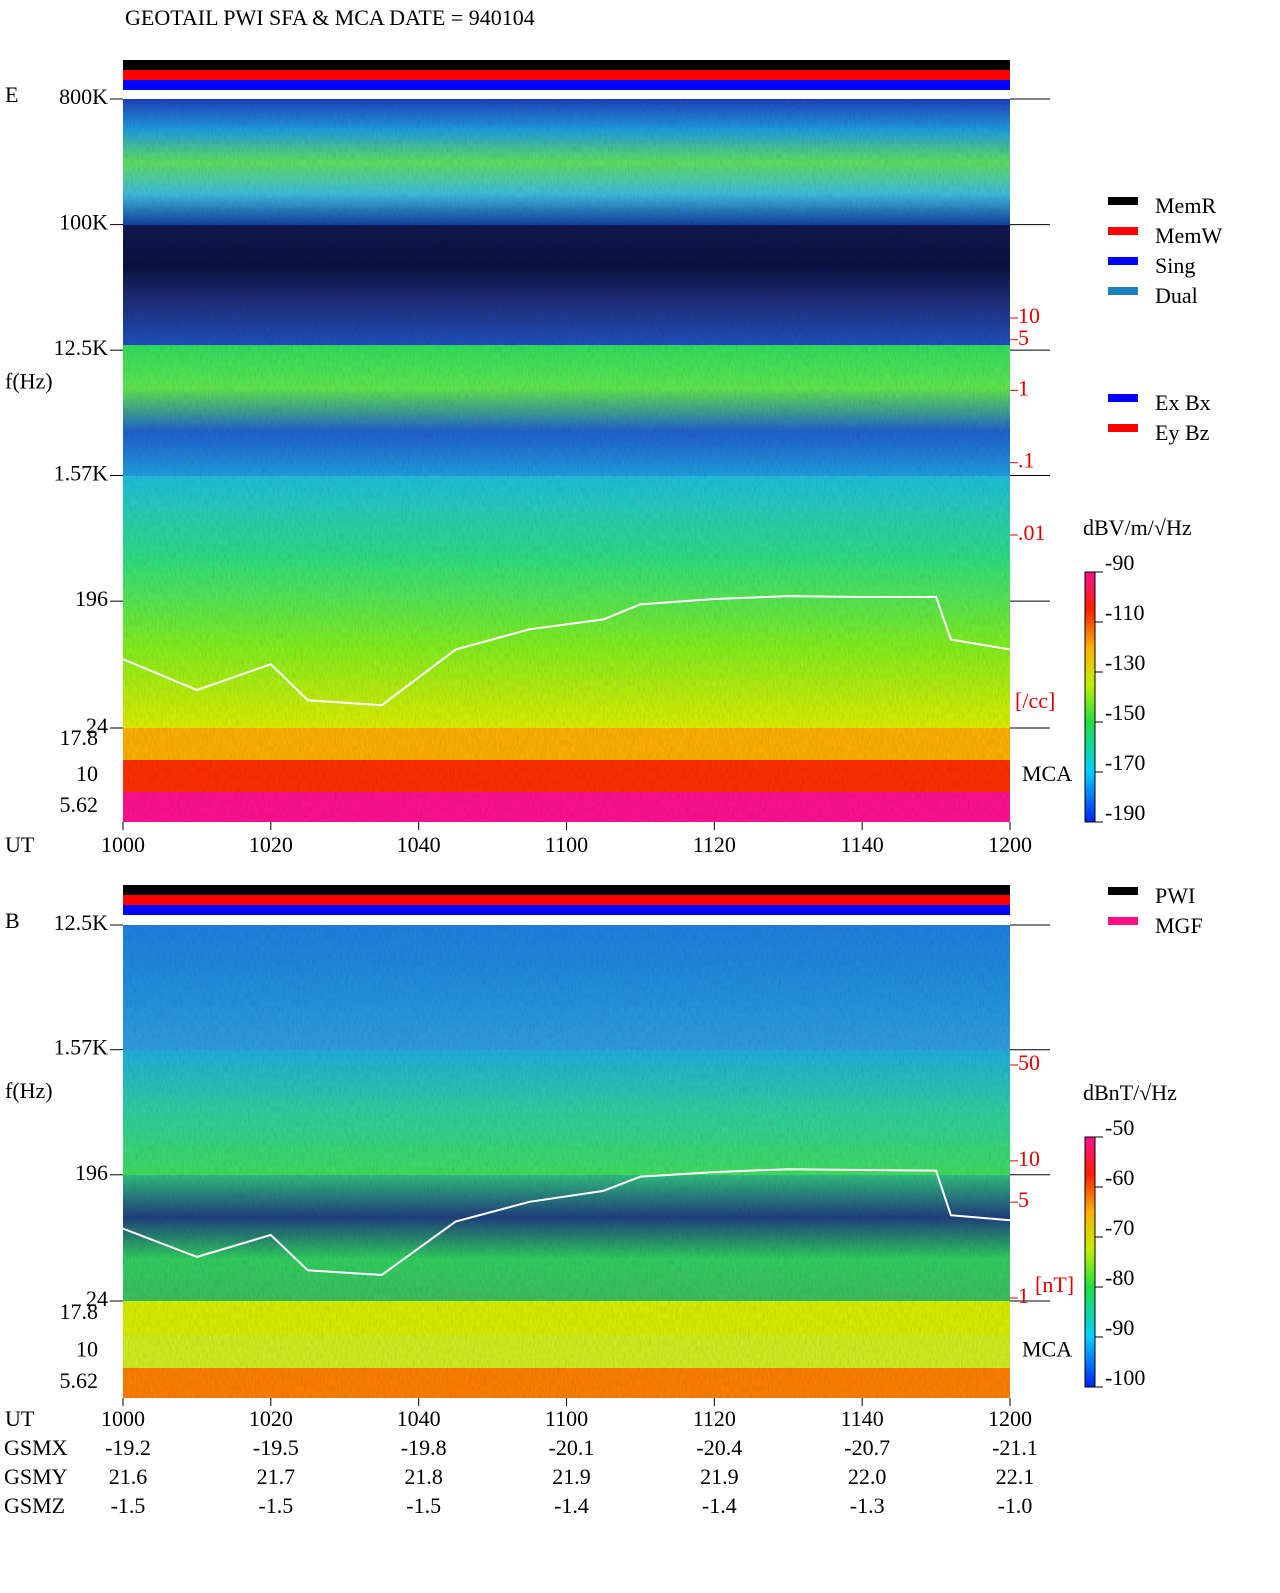  What do you see at coordinates (1119, 1227) in the screenshot?
I see `colorbar-tick-label: -70` at bounding box center [1119, 1227].